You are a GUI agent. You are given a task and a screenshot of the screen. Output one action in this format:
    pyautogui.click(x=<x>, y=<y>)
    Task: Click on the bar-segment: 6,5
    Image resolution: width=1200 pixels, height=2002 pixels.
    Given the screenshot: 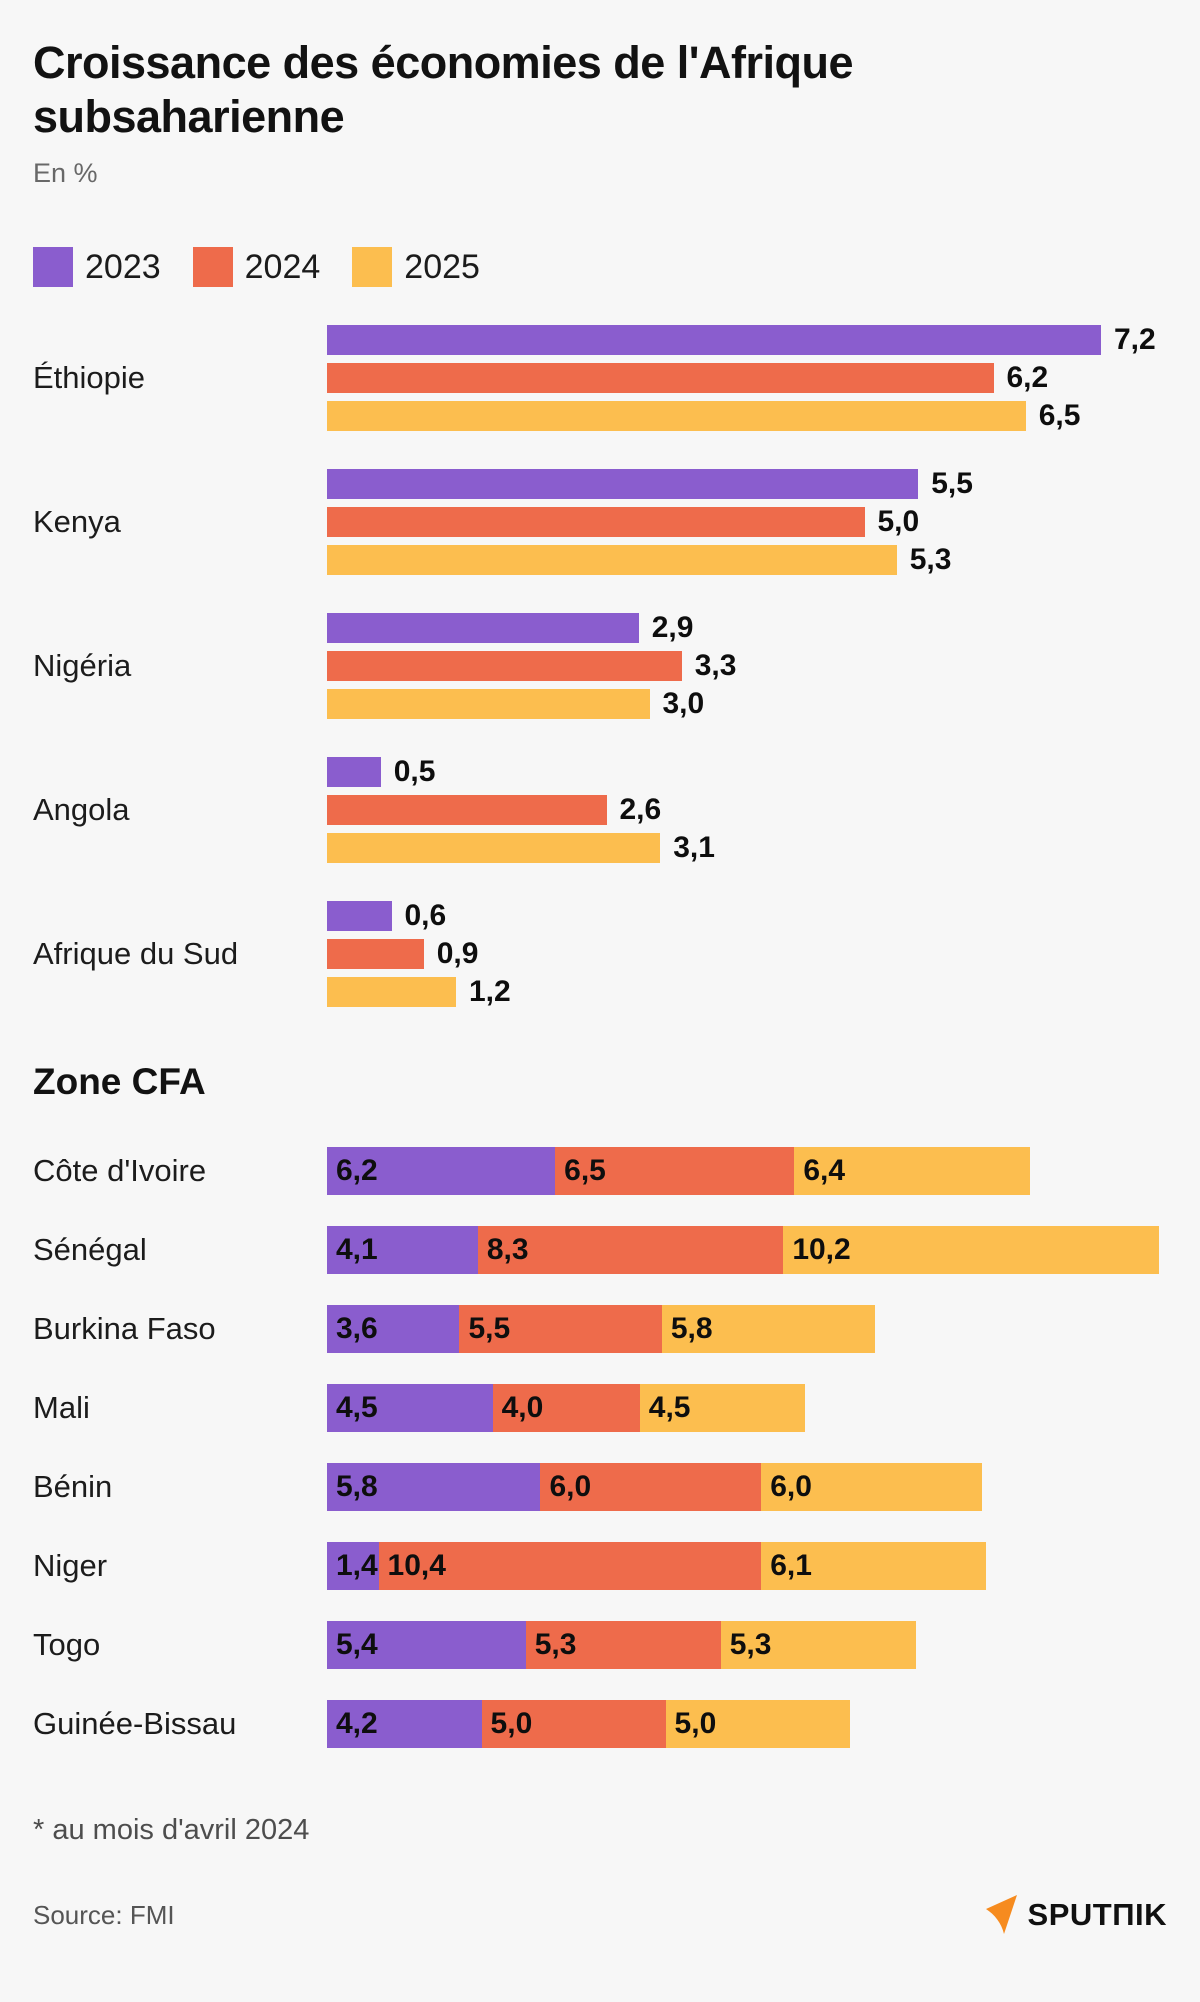 What is the action you would take?
    pyautogui.click(x=675, y=1171)
    